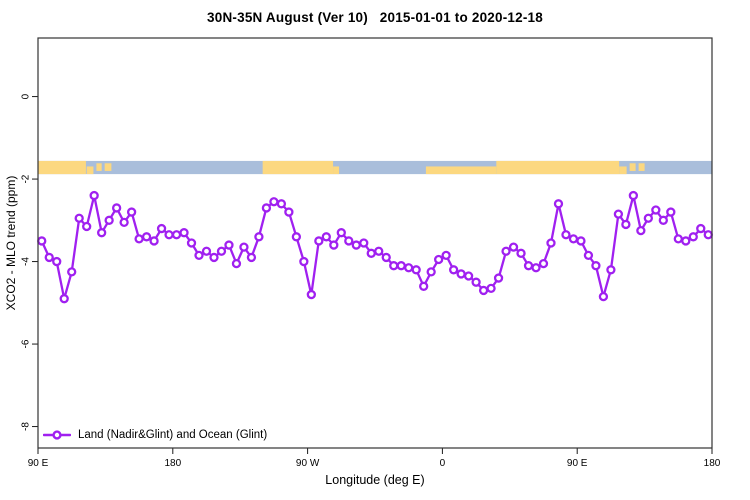 The height and width of the screenshot is (500, 750). What do you see at coordinates (26, 343) in the screenshot?
I see `svg-text: -6` at bounding box center [26, 343].